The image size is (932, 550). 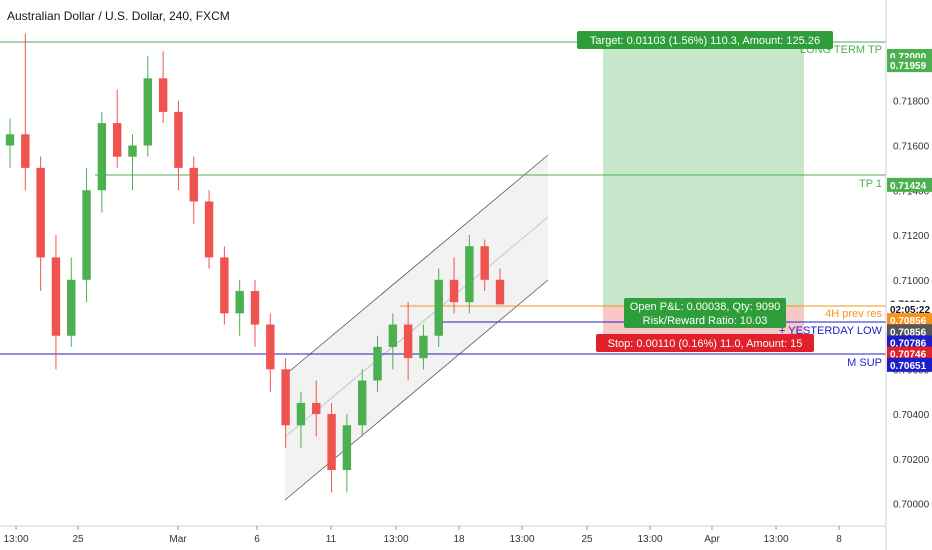 I want to click on price-tag-label: 0.70651, so click(x=908, y=366).